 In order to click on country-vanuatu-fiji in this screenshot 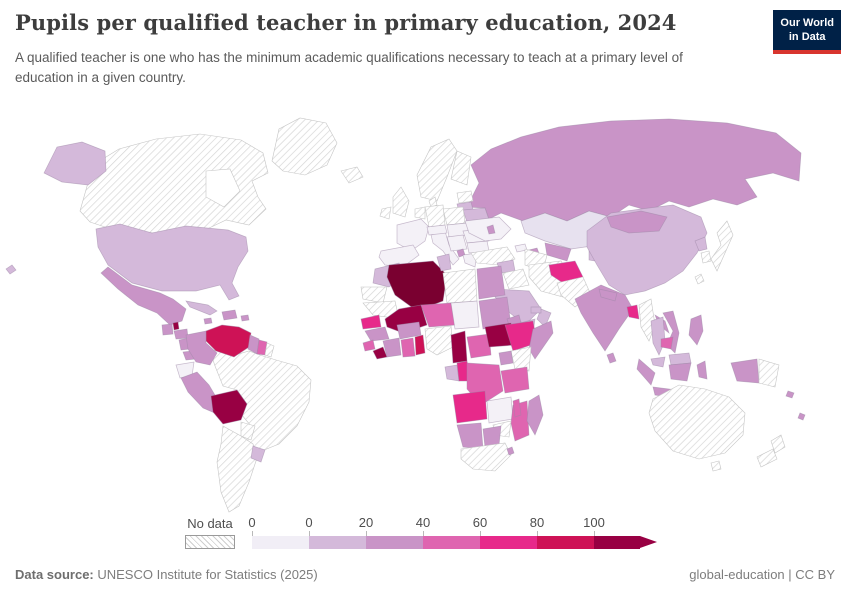, I will do `click(801, 416)`.